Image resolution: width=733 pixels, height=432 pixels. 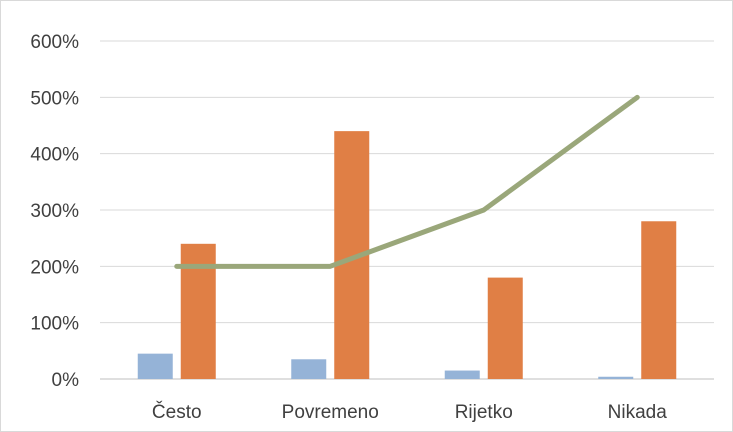 I want to click on y-tick-label: 400%, so click(x=54, y=155).